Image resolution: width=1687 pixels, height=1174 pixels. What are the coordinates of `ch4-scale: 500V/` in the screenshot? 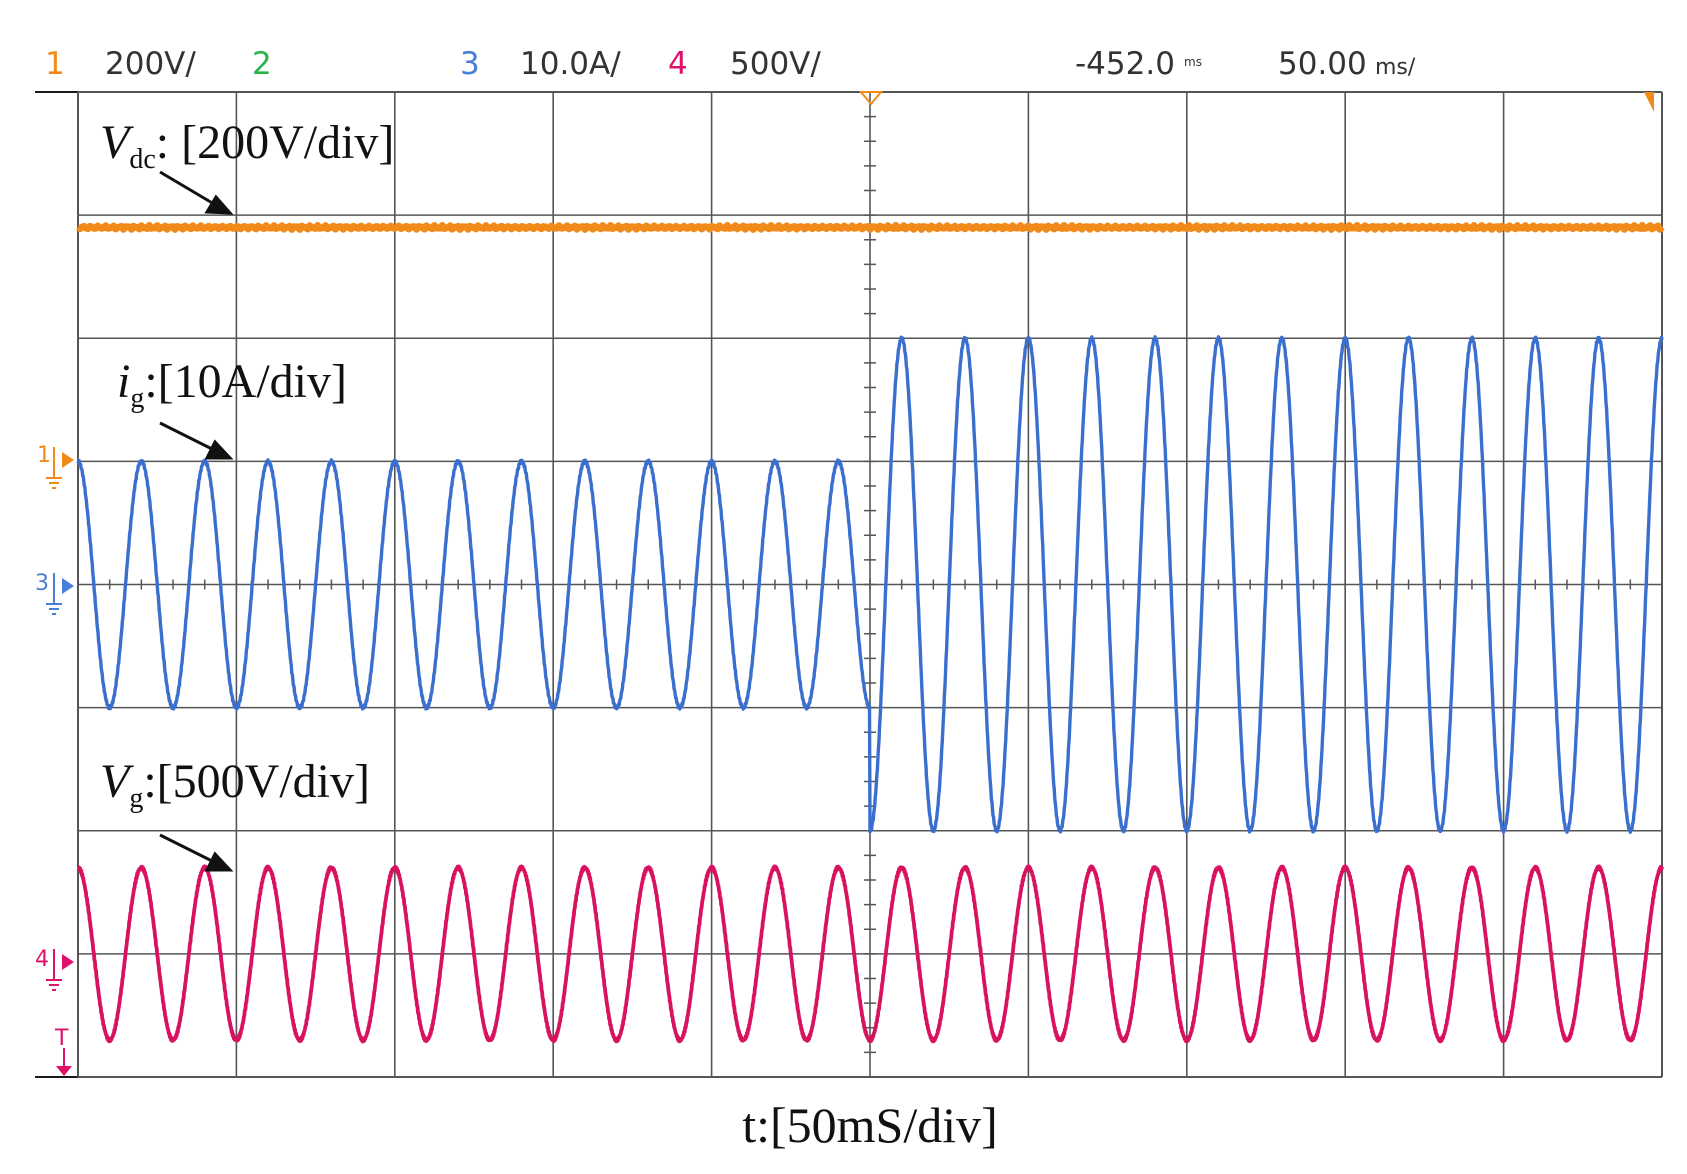 It's located at (775, 64).